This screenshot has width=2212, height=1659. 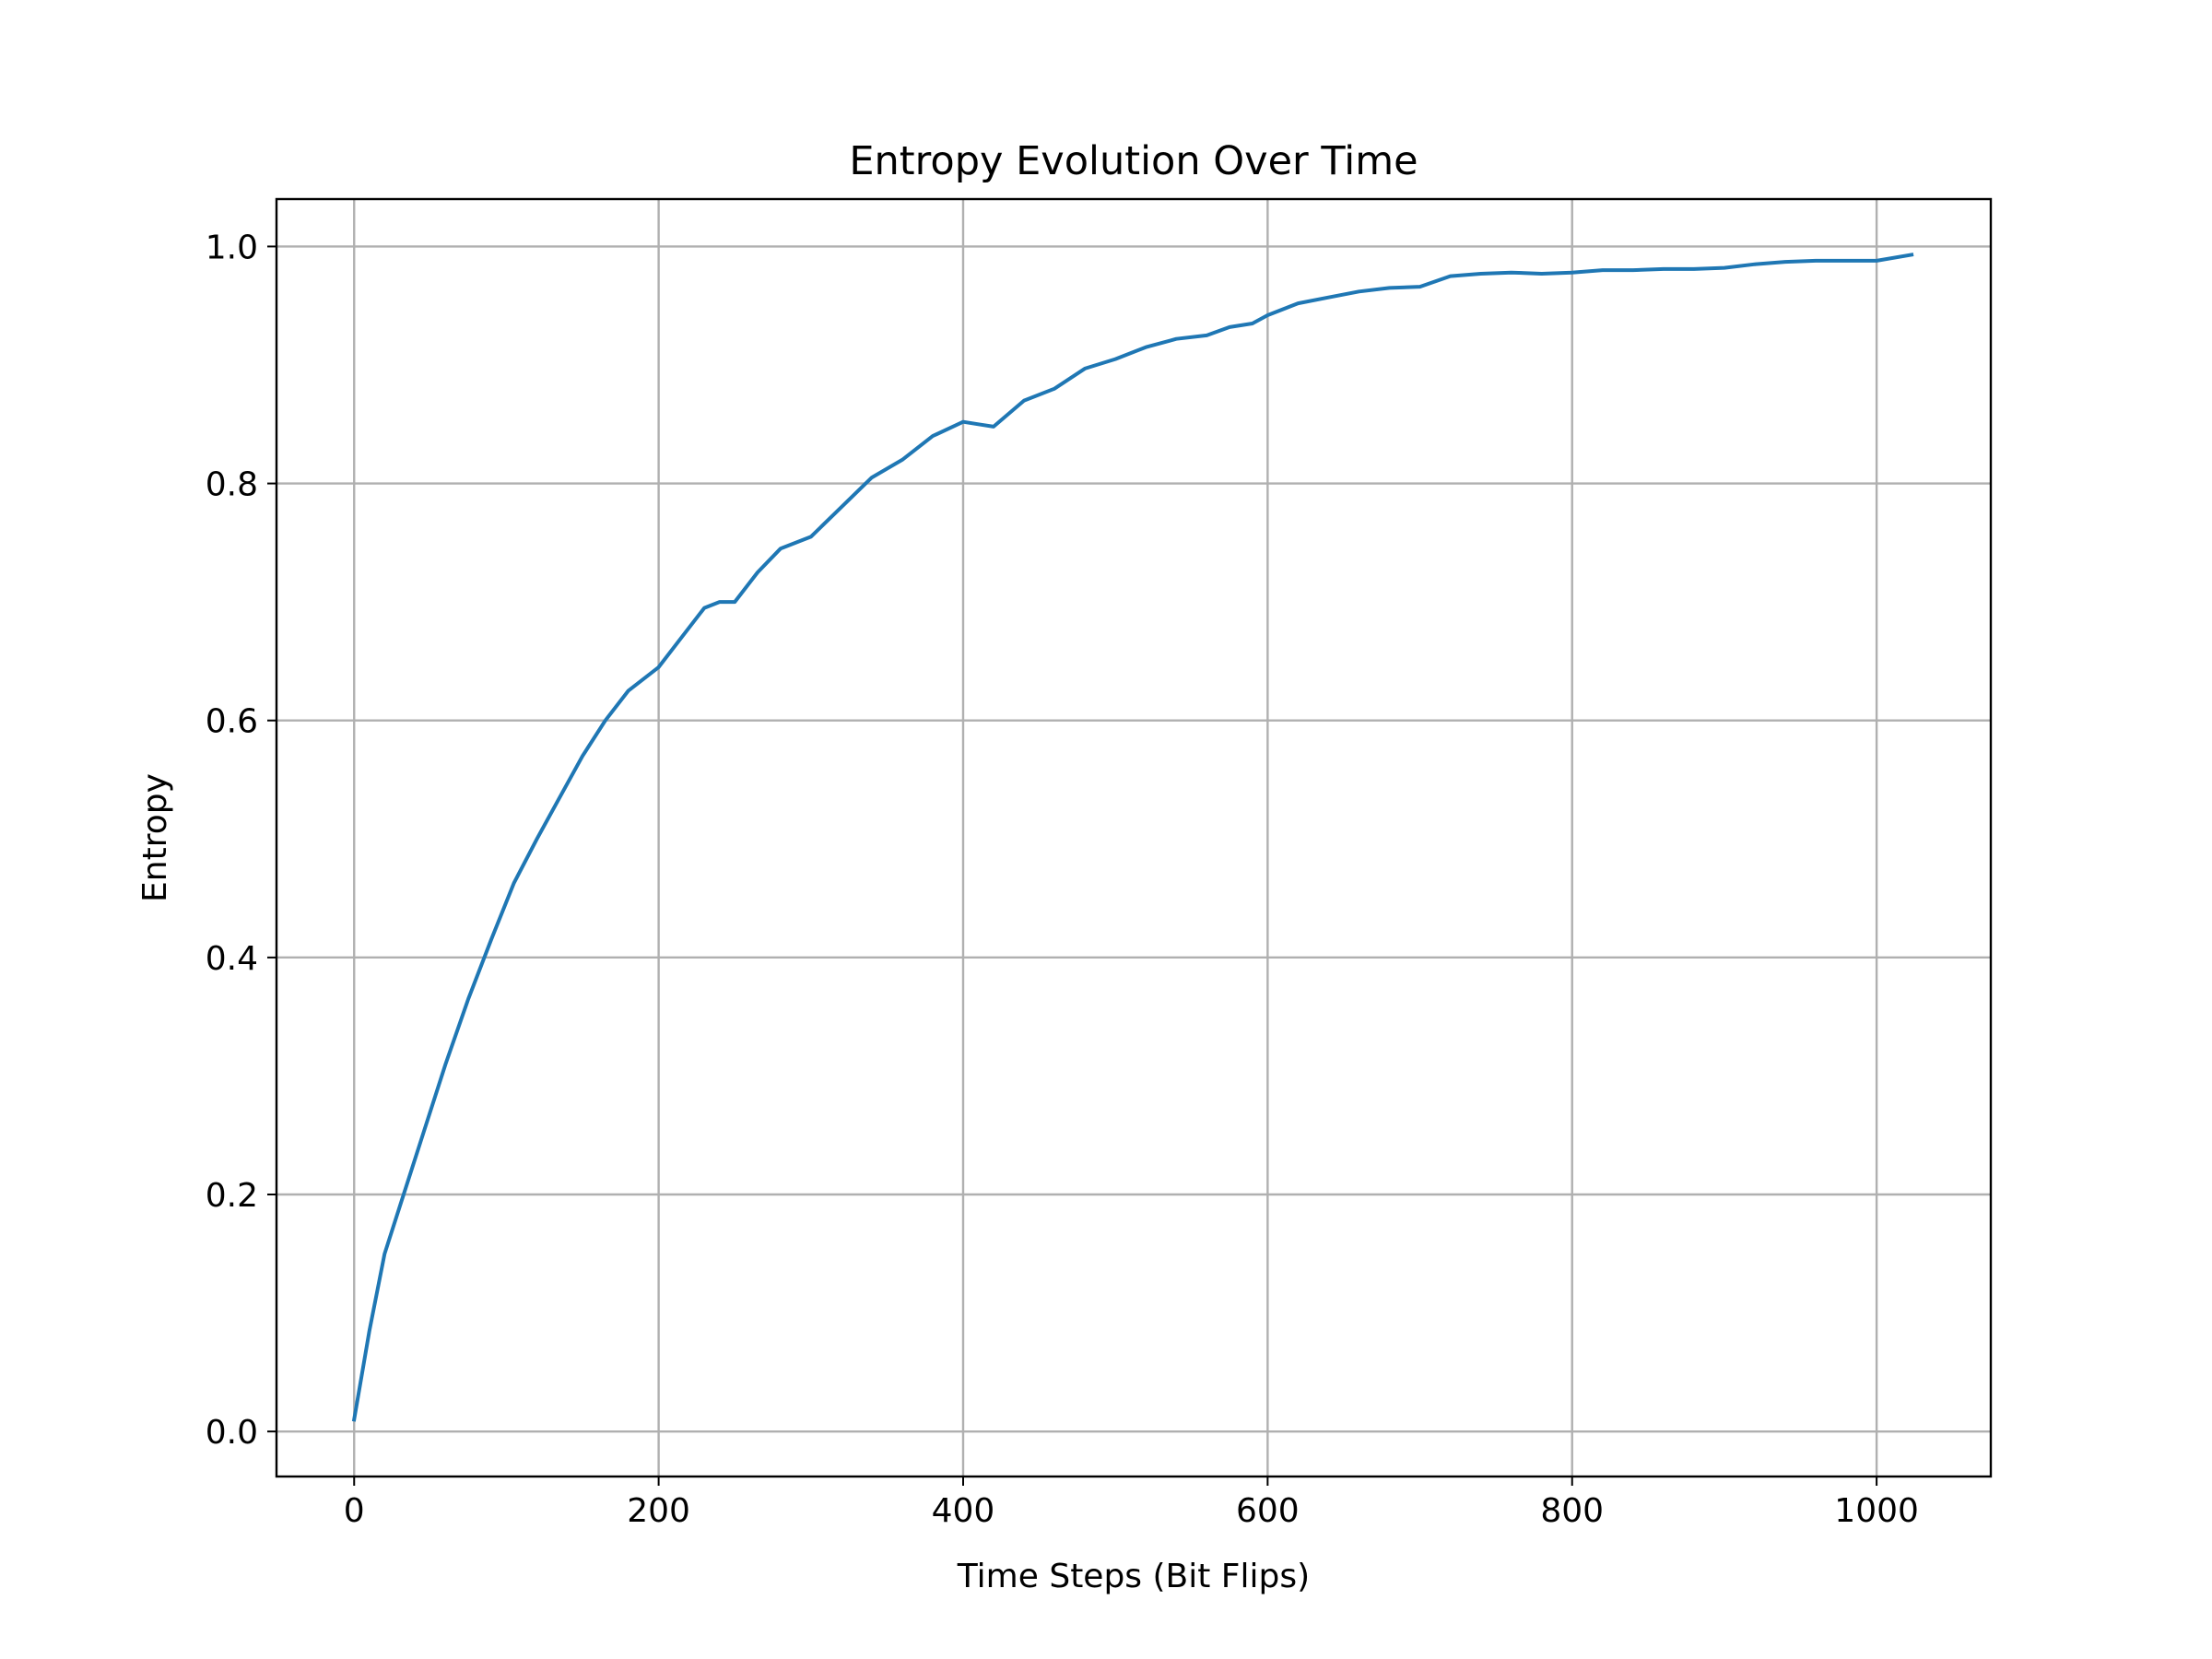 I want to click on y-tick-label: 1.0, so click(x=232, y=247).